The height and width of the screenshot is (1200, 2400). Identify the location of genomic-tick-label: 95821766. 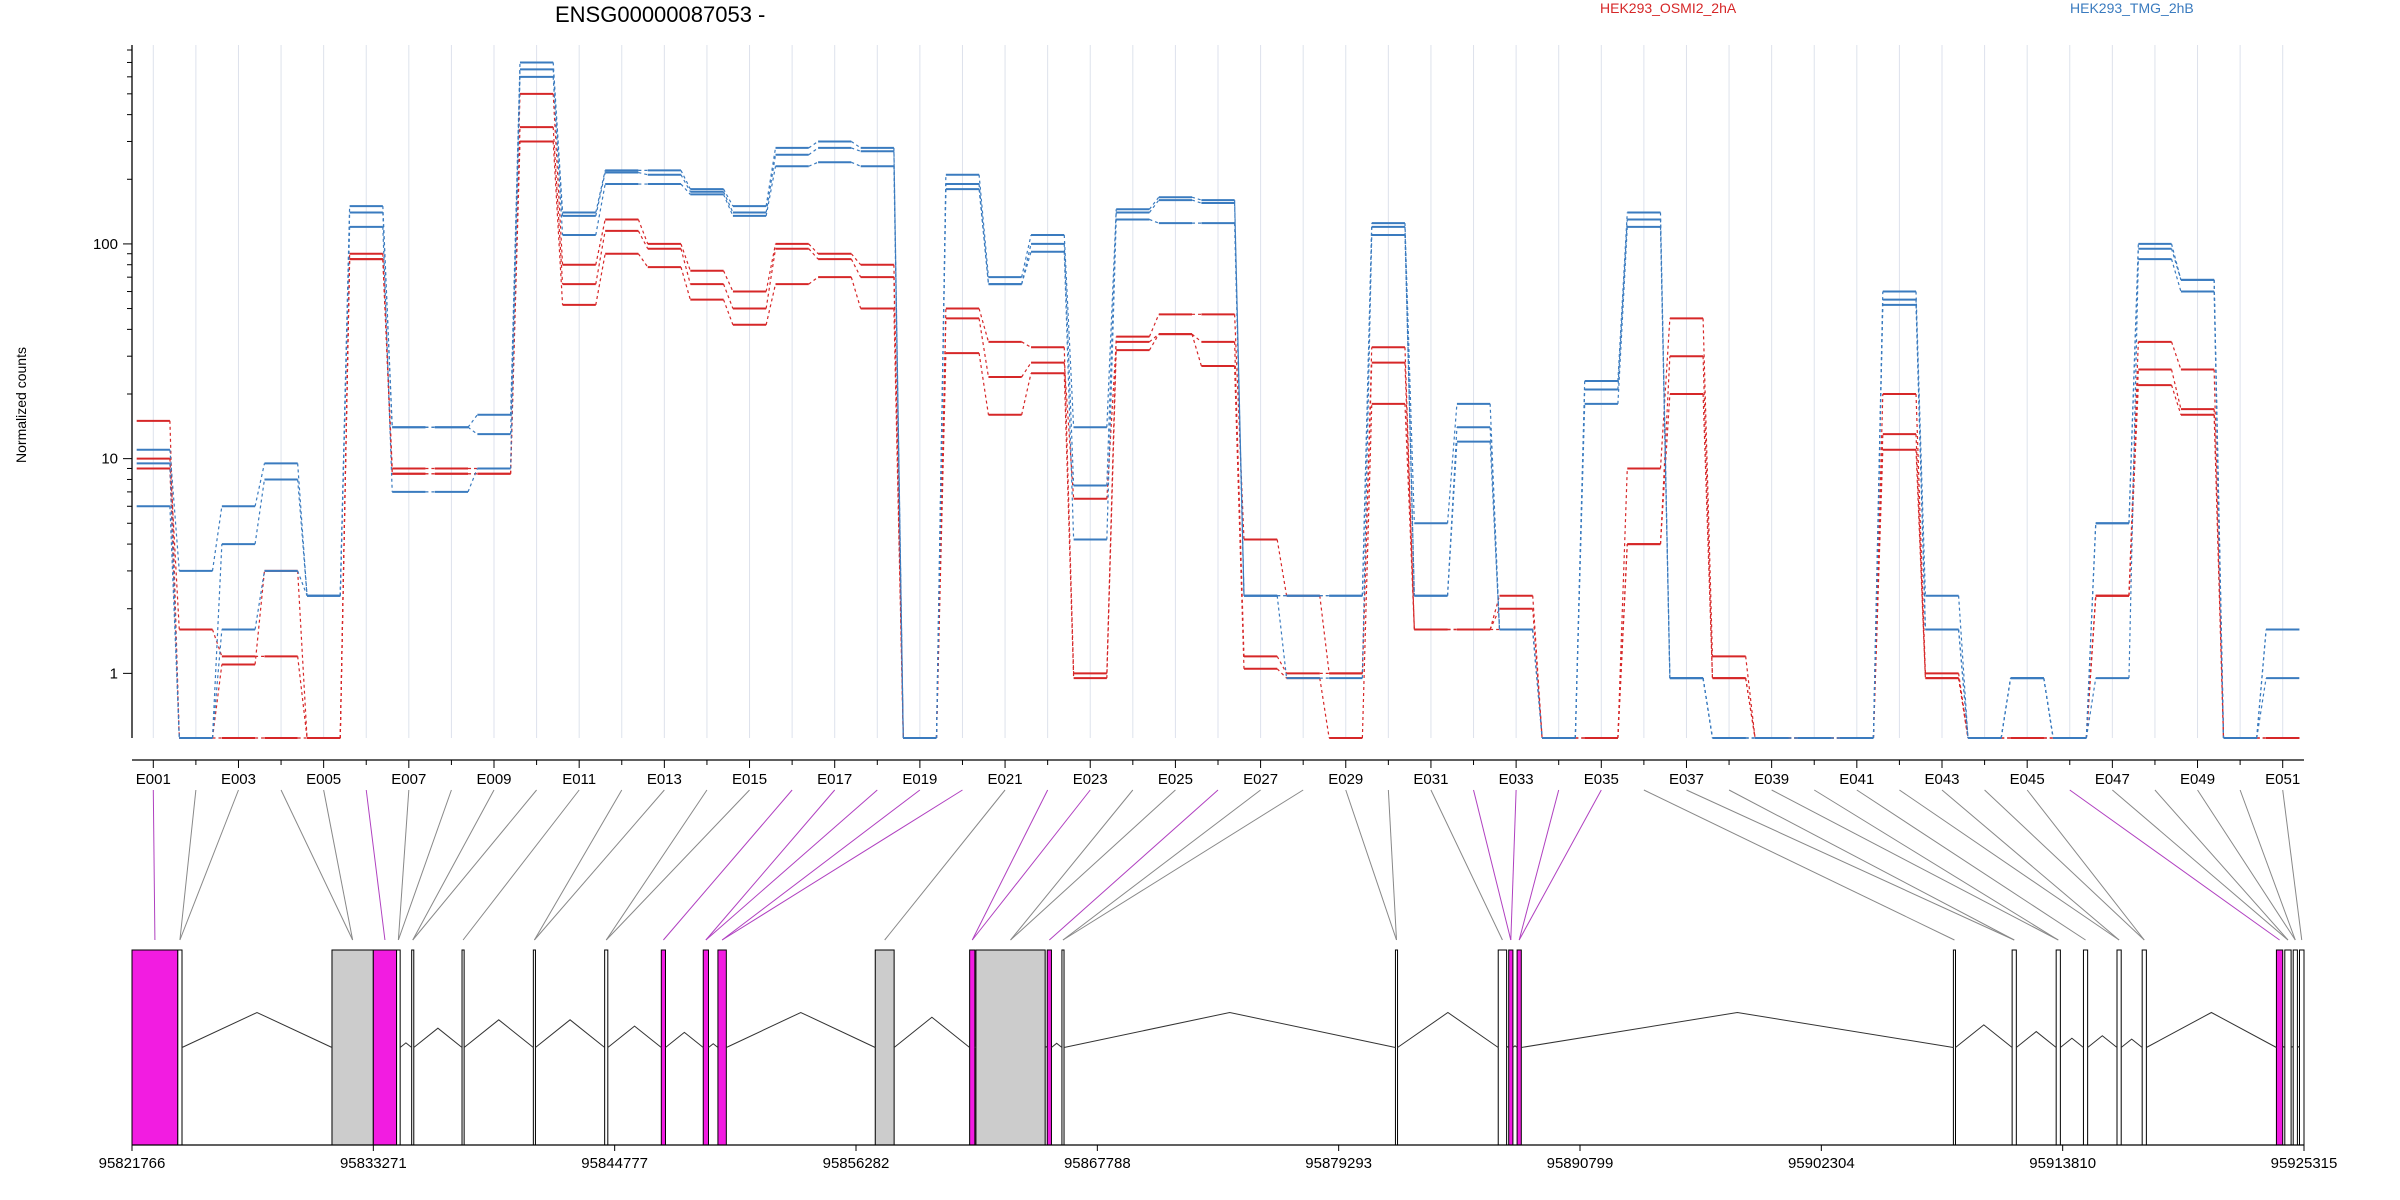
(132, 1163).